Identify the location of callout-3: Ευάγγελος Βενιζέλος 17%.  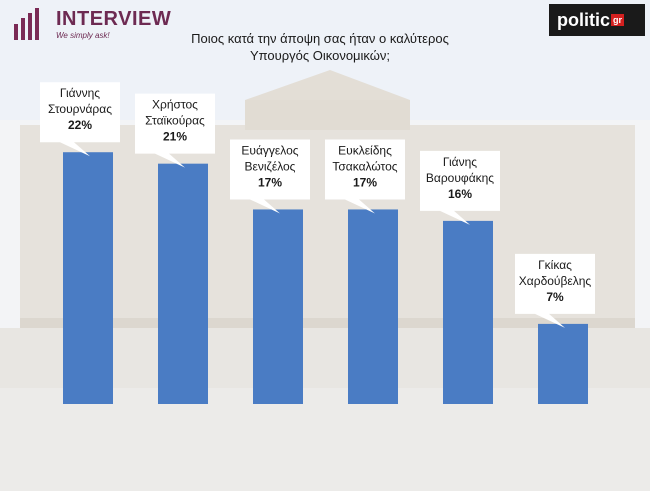
(270, 176).